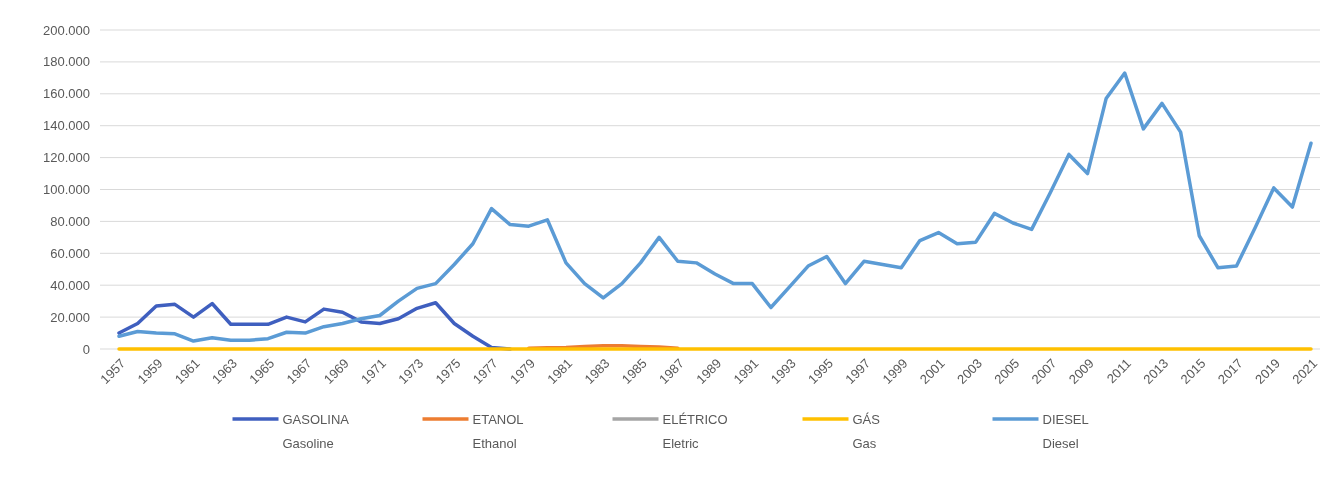 Image resolution: width=1335 pixels, height=498 pixels. What do you see at coordinates (695, 431) in the screenshot?
I see `legend-label: ELÉTRICO Eletric` at bounding box center [695, 431].